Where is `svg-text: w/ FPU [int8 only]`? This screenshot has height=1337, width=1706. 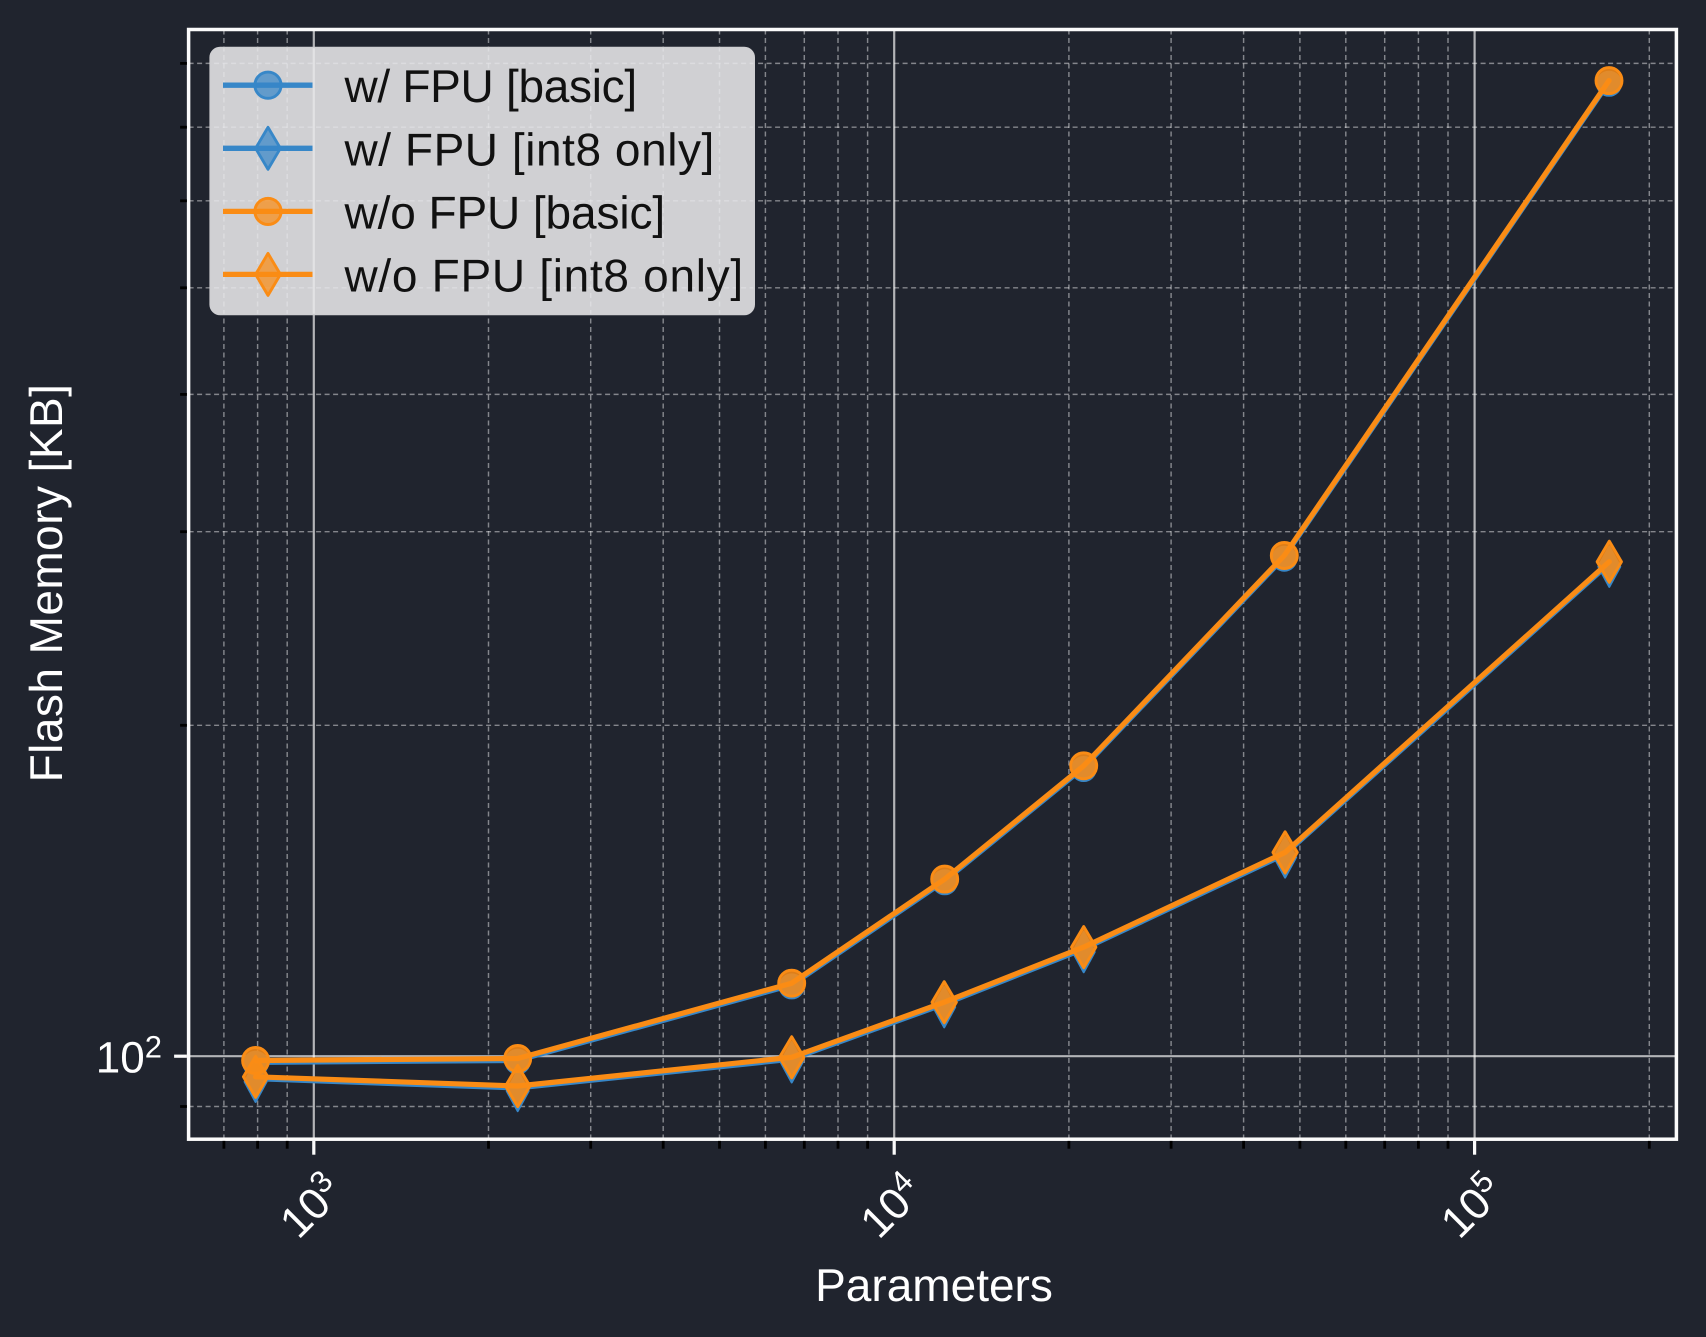 svg-text: w/ FPU [int8 only] is located at coordinates (529, 149).